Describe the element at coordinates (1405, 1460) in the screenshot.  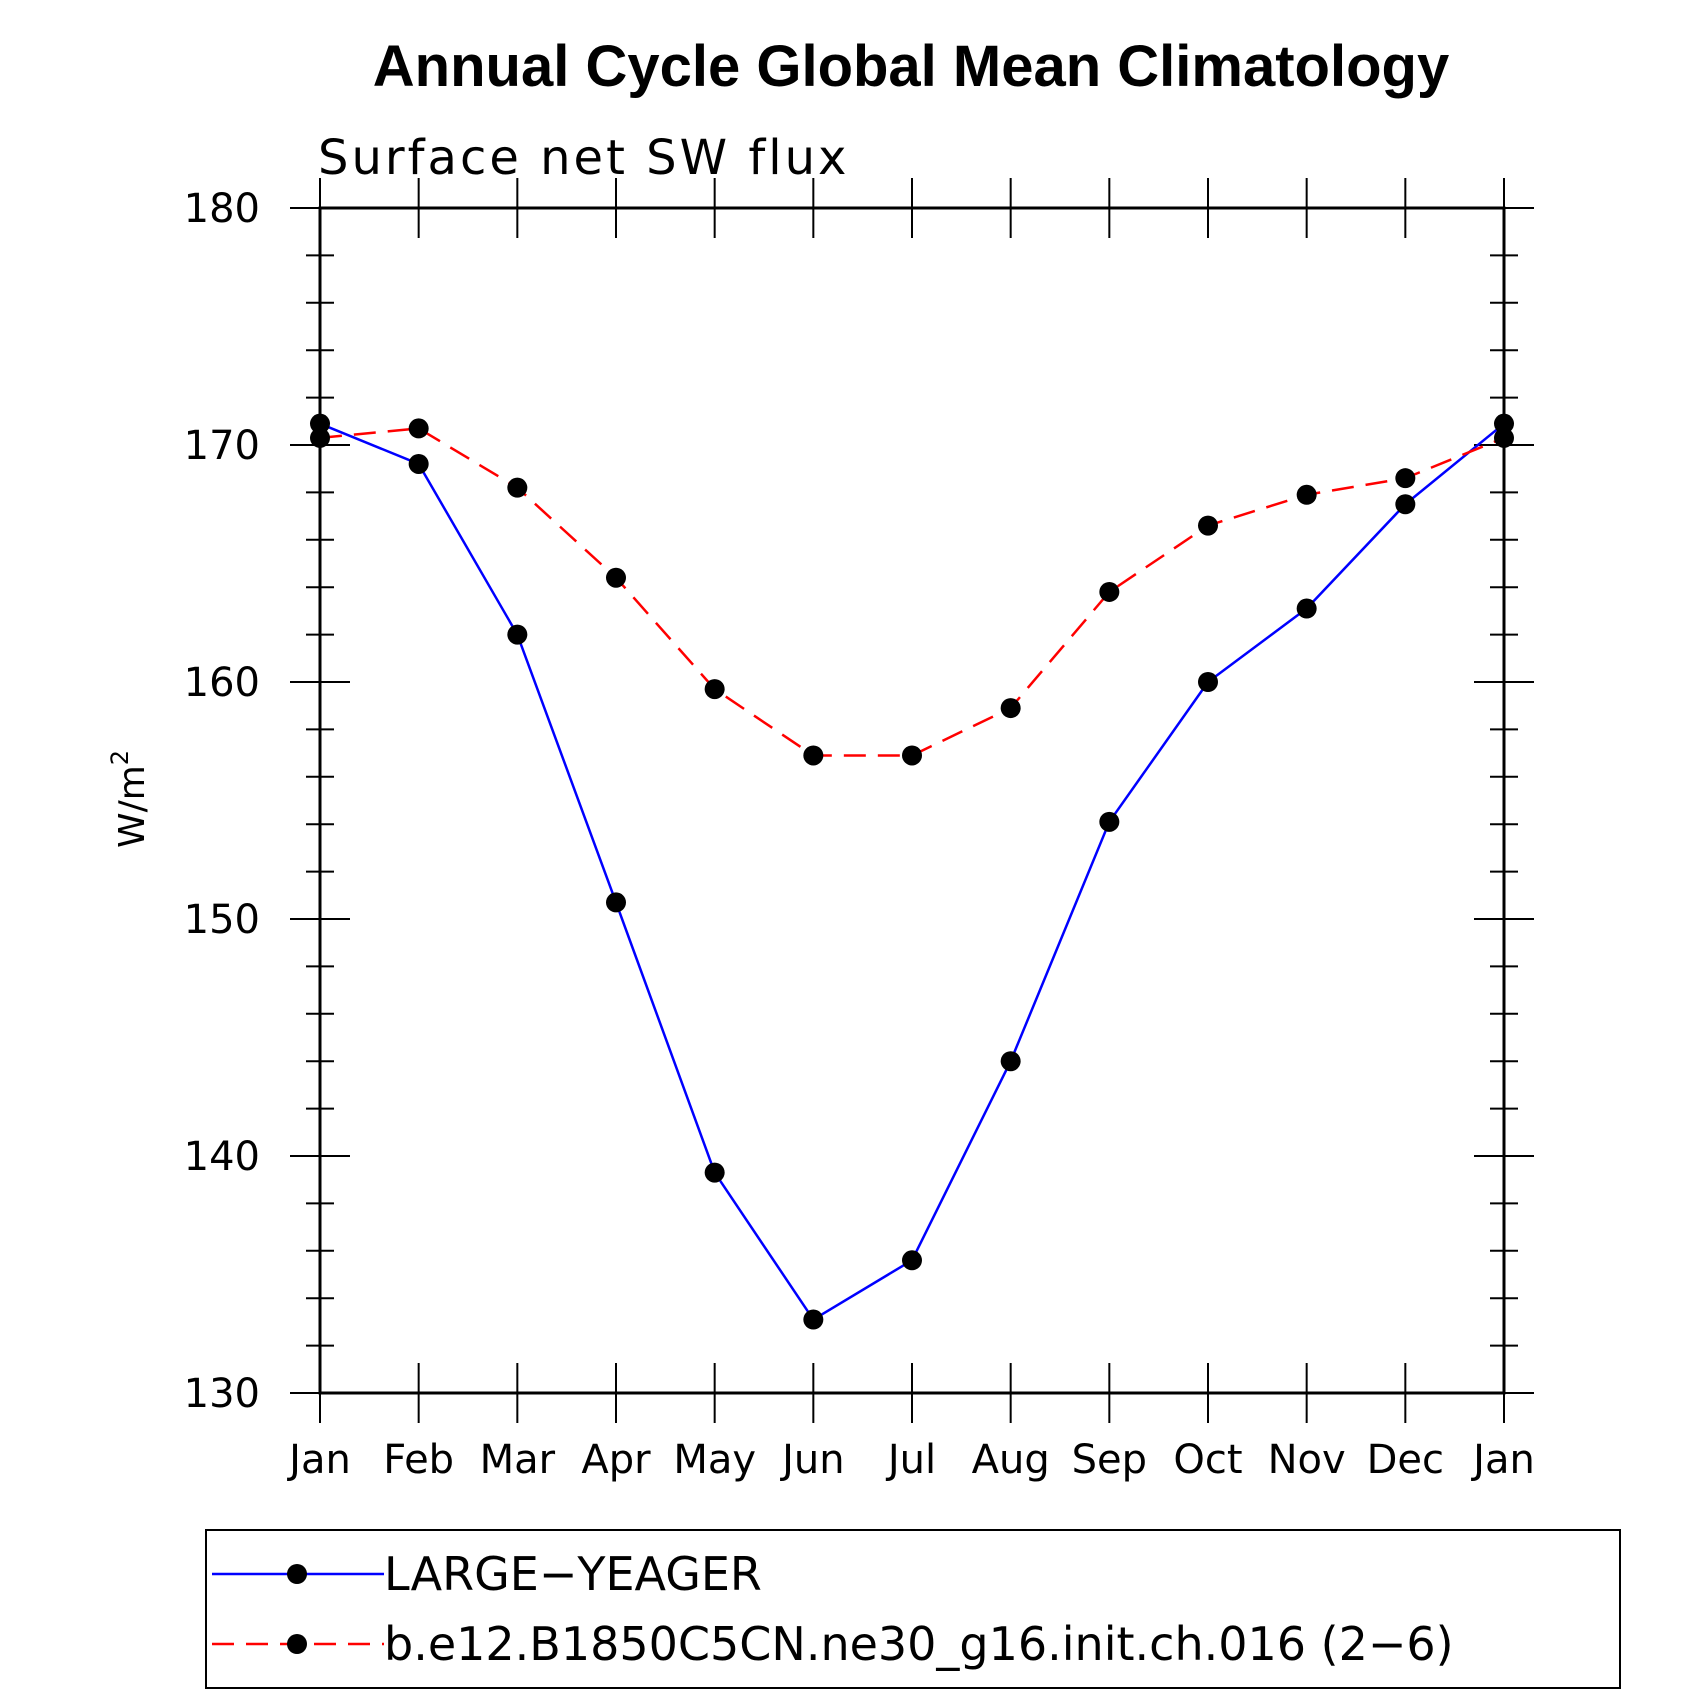
I see `x-tick-label: Dec` at that location.